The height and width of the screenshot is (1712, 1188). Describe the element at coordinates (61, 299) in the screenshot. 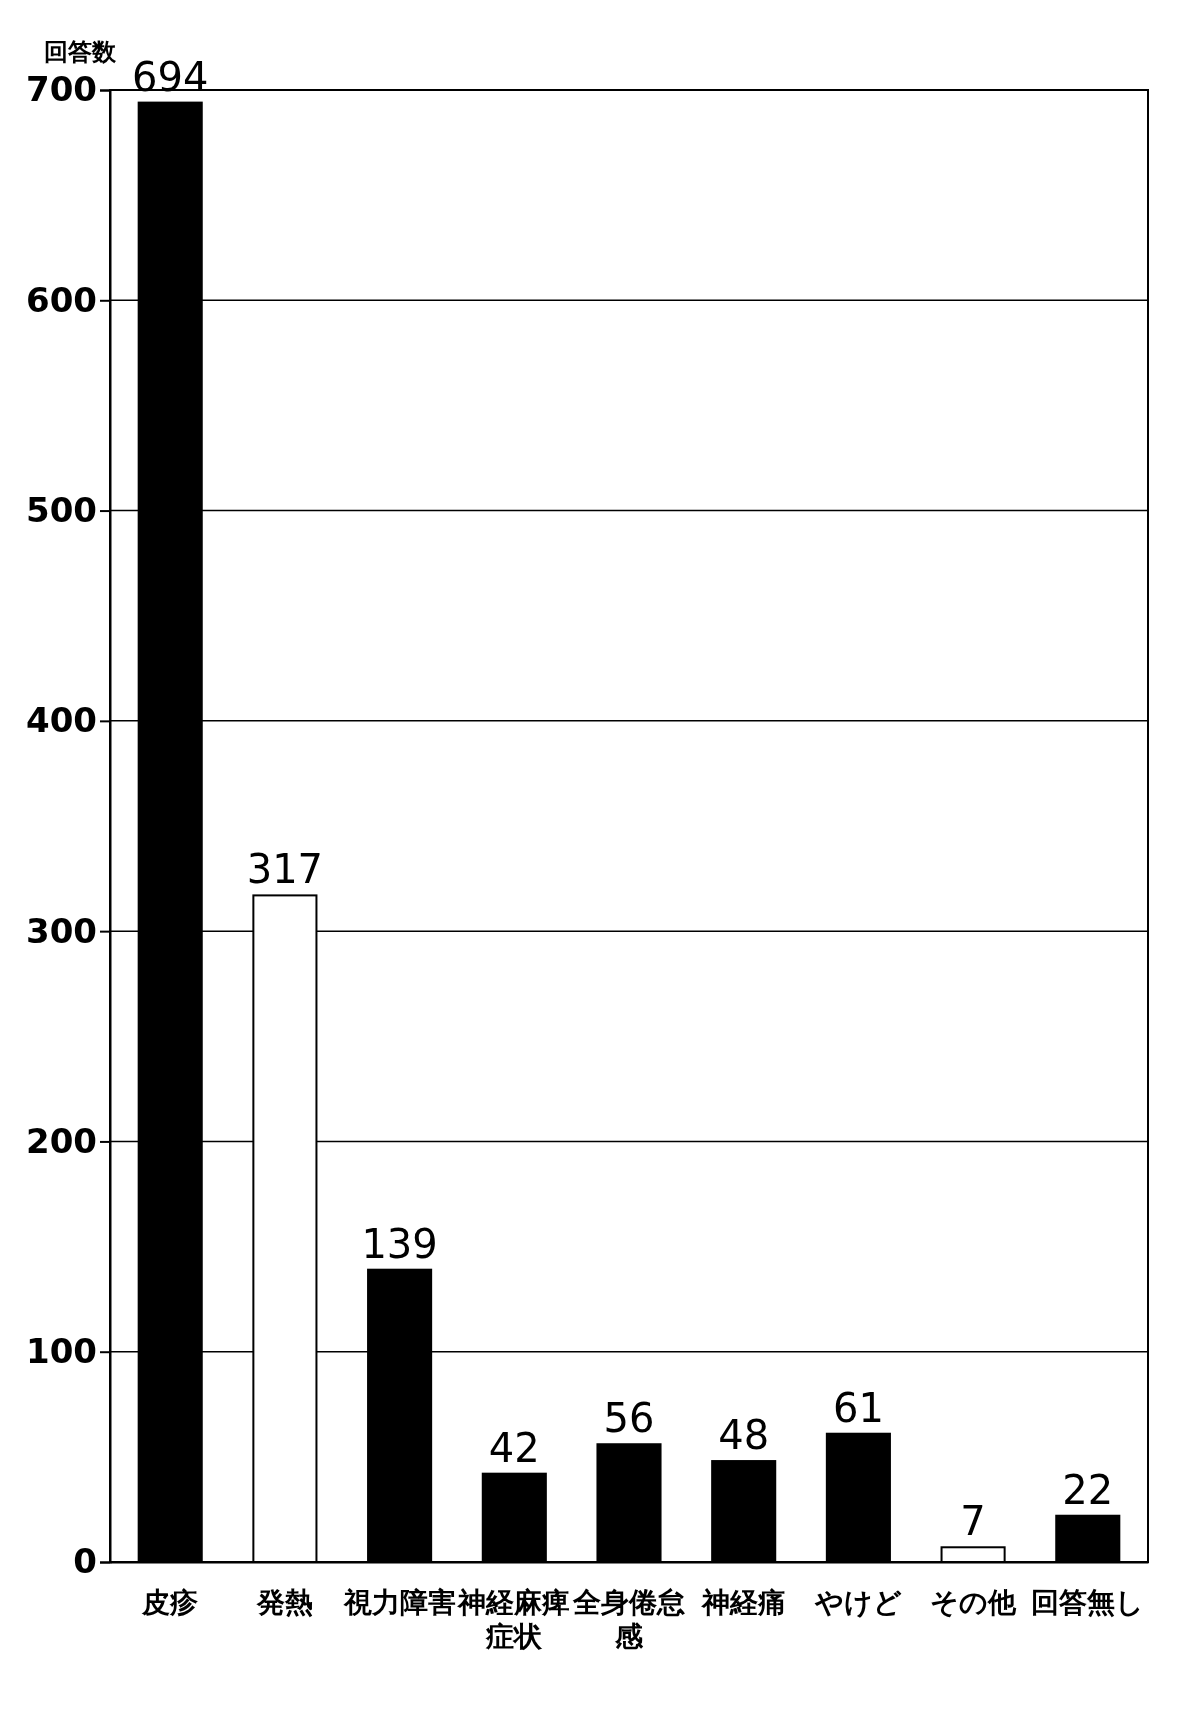

I see `y-tick-label: 600` at that location.